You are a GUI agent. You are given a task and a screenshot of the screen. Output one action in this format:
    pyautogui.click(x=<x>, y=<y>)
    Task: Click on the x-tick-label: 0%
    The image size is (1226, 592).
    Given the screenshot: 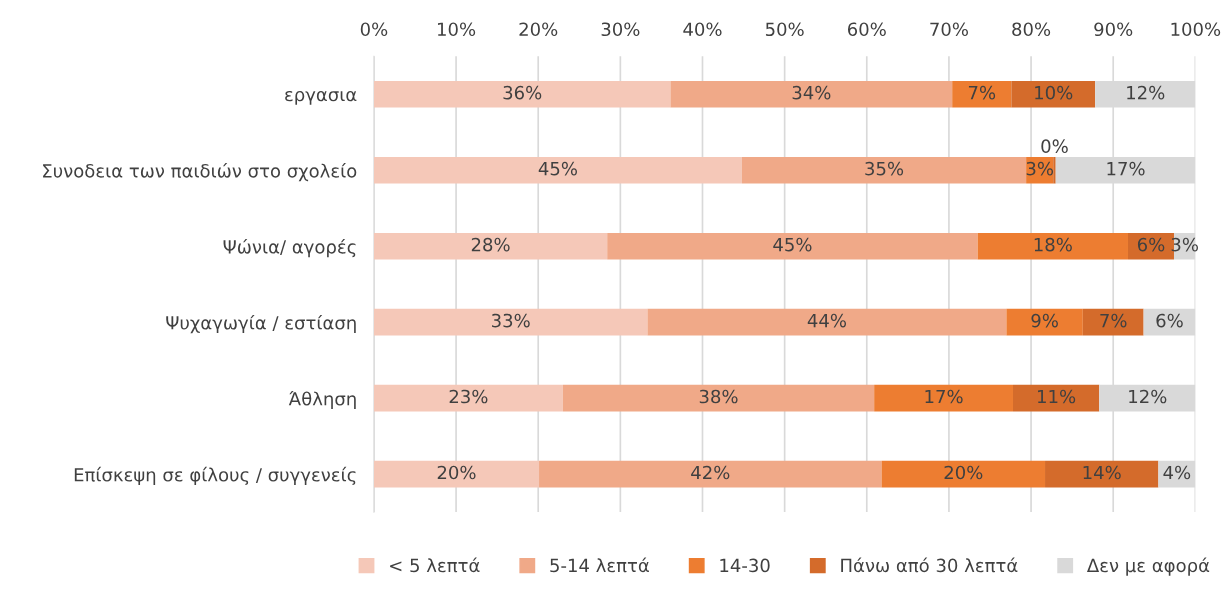 What is the action you would take?
    pyautogui.click(x=374, y=29)
    